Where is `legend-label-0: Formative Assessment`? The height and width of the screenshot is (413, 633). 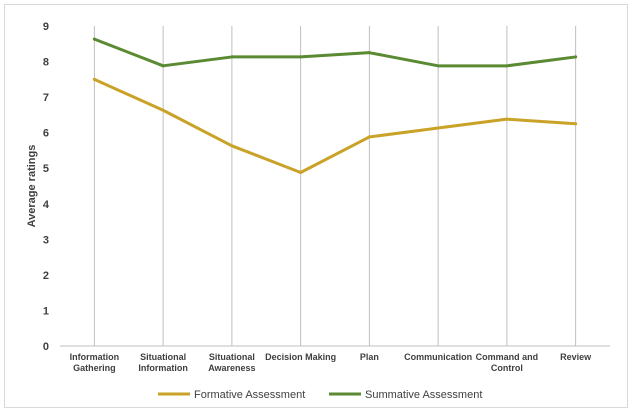 legend-label-0: Formative Assessment is located at coordinates (249, 395).